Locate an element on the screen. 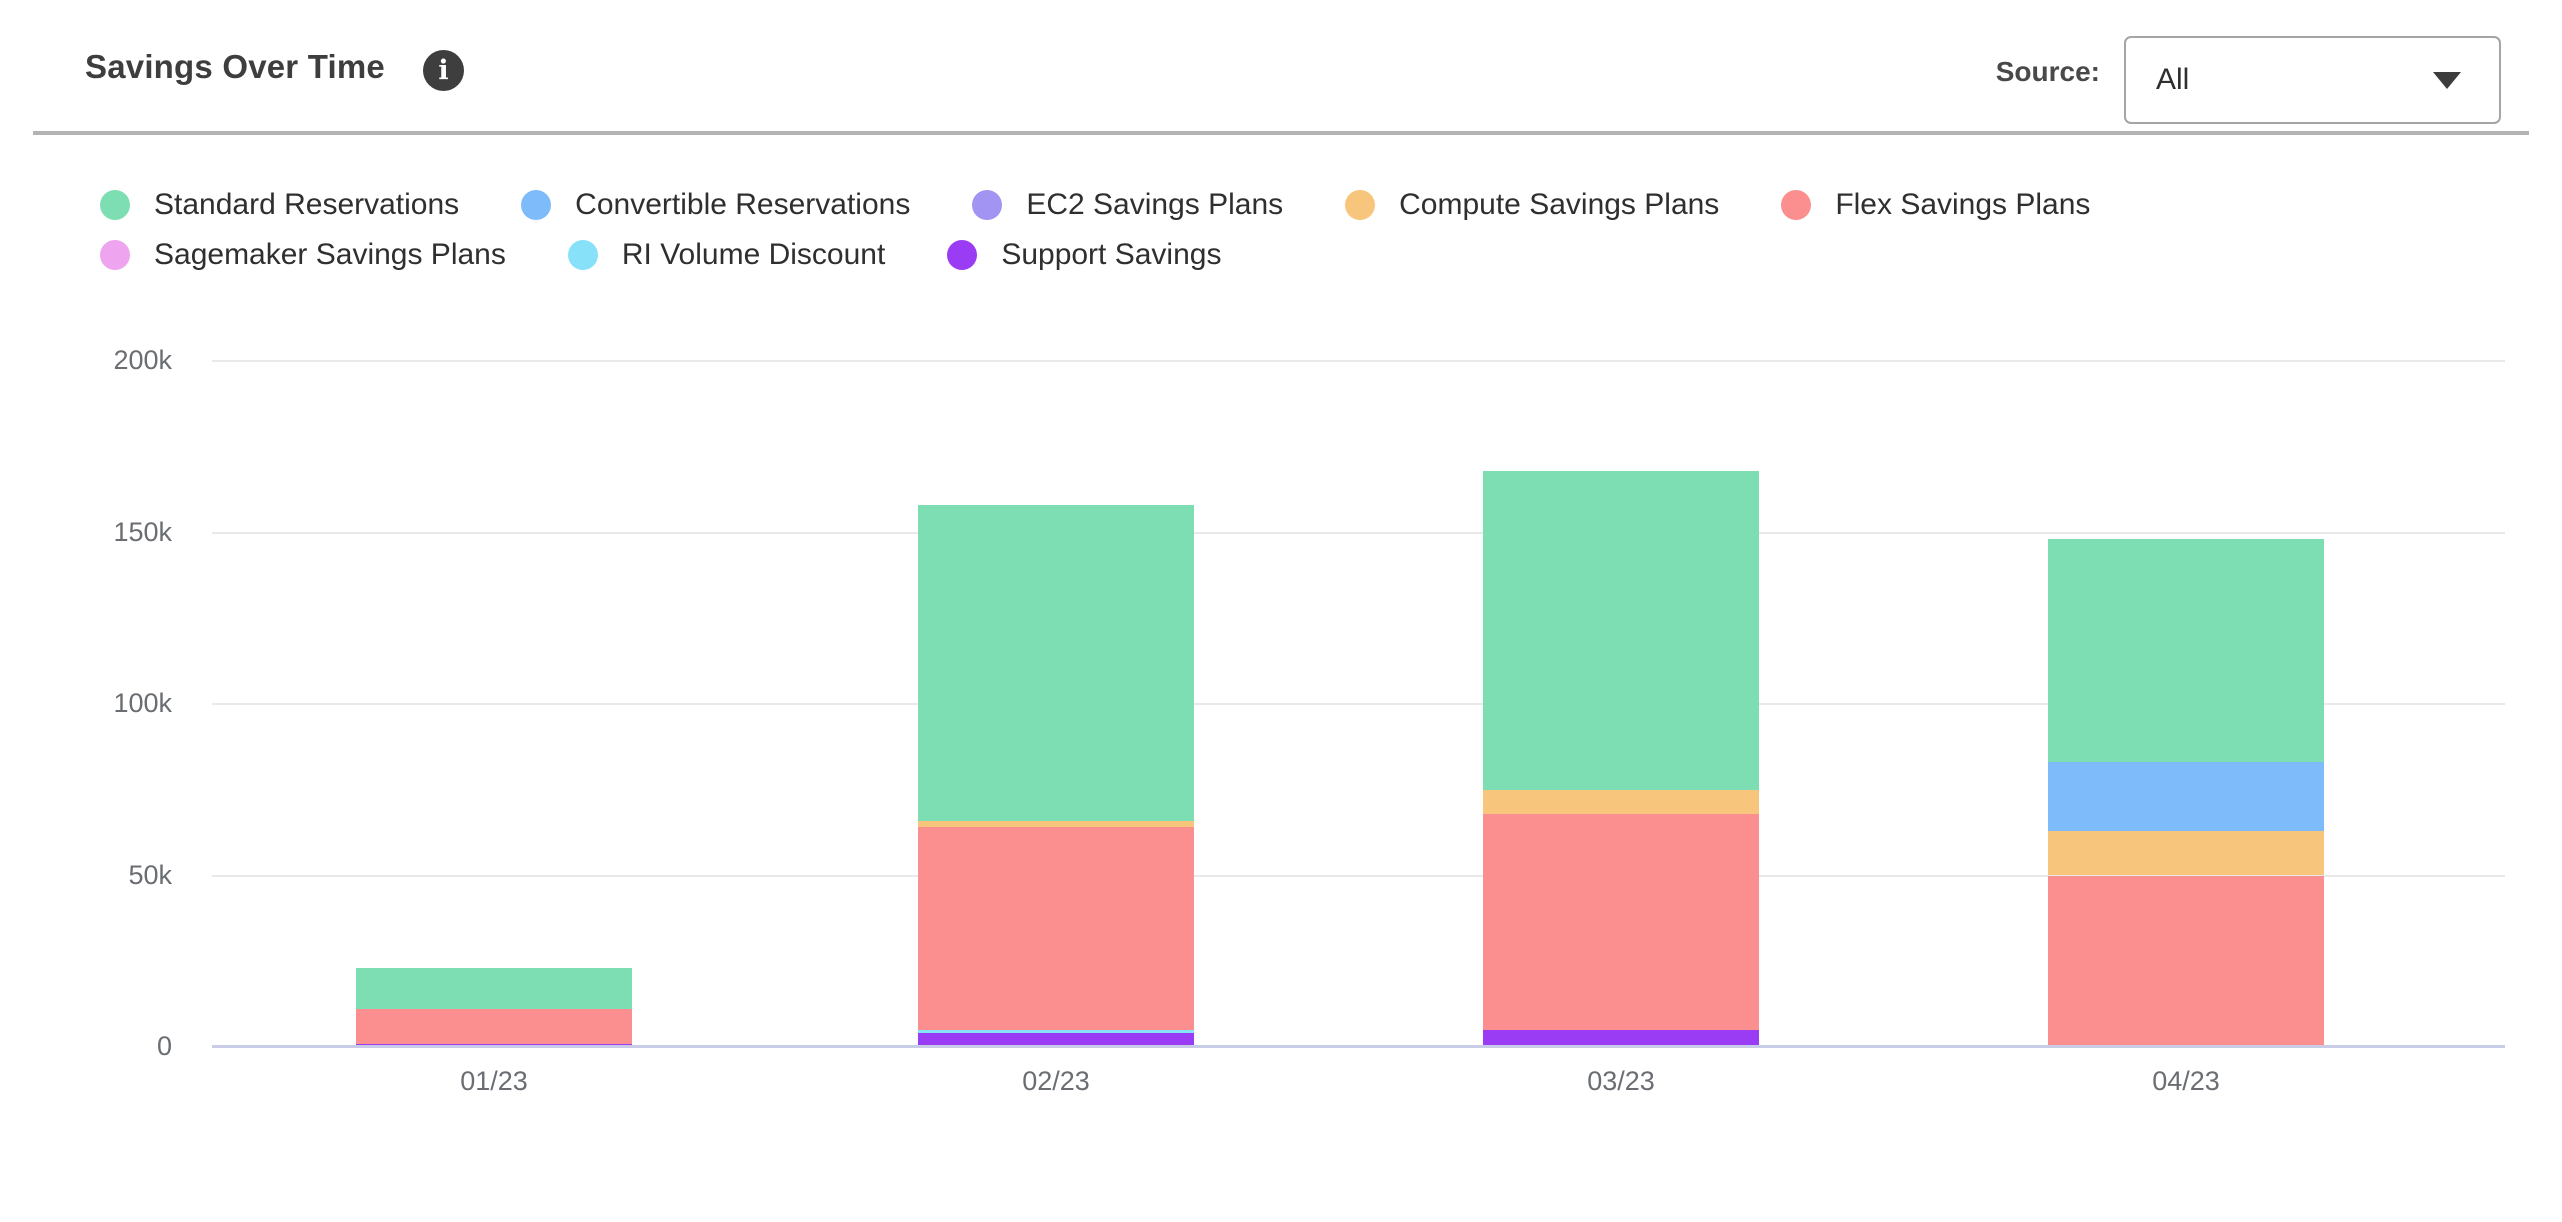 Image resolution: width=2562 pixels, height=1222 pixels. legend-item: Sagemaker Savings Plans is located at coordinates (303, 255).